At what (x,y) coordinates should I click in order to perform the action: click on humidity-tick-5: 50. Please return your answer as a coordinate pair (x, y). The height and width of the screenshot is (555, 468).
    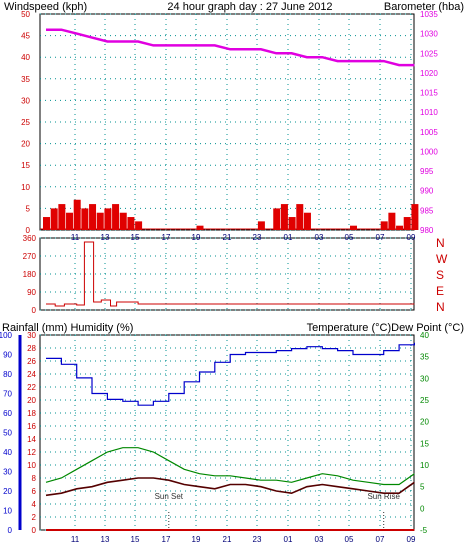
    Looking at the image, I should click on (7, 433).